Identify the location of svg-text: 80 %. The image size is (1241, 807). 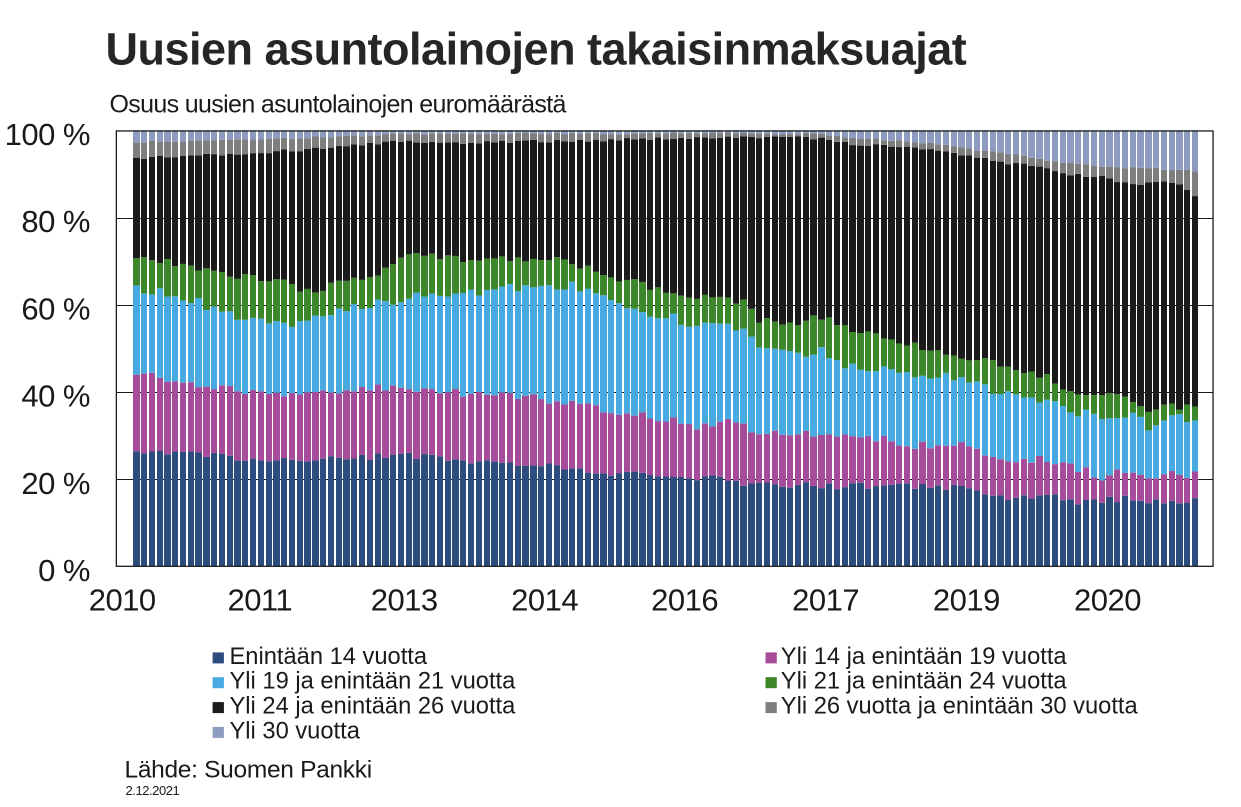
(55, 221).